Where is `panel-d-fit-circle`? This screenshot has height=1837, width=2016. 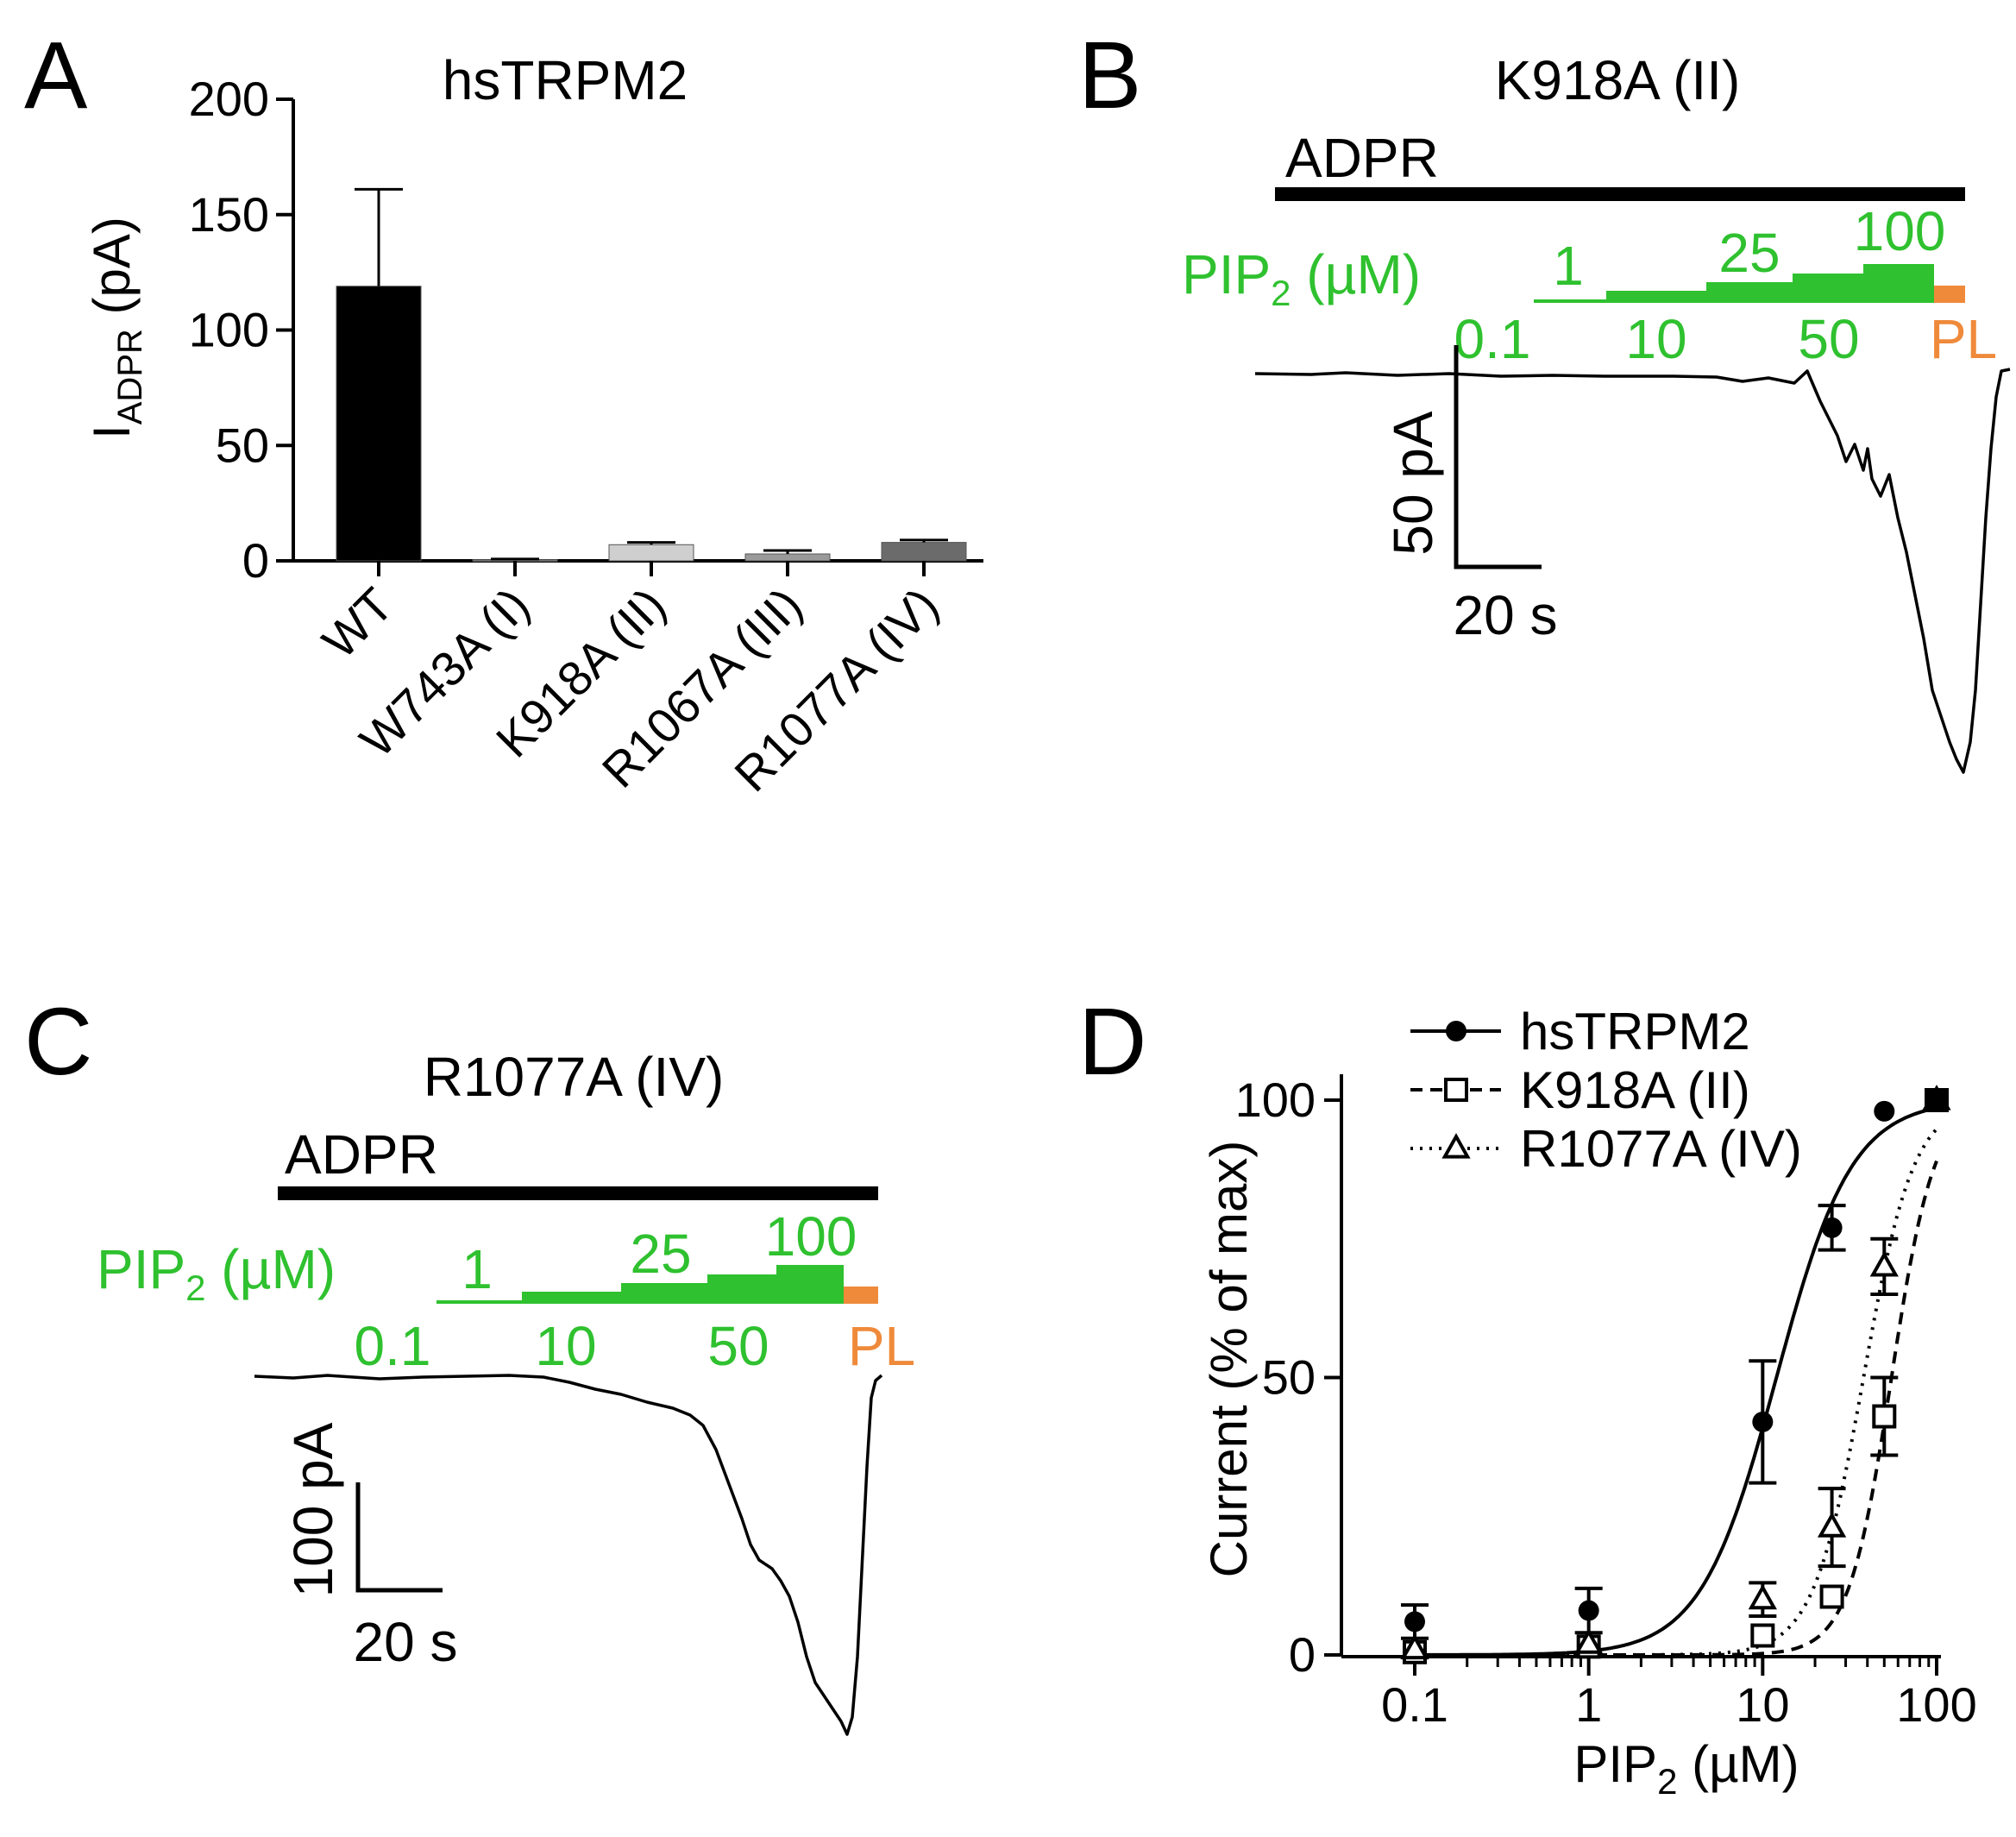
panel-d-fit-circle is located at coordinates (1676, 1381).